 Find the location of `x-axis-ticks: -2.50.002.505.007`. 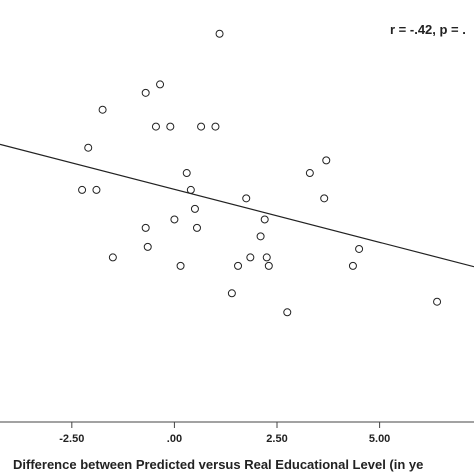

x-axis-ticks: -2.50.002.505.007 is located at coordinates (224, 433).